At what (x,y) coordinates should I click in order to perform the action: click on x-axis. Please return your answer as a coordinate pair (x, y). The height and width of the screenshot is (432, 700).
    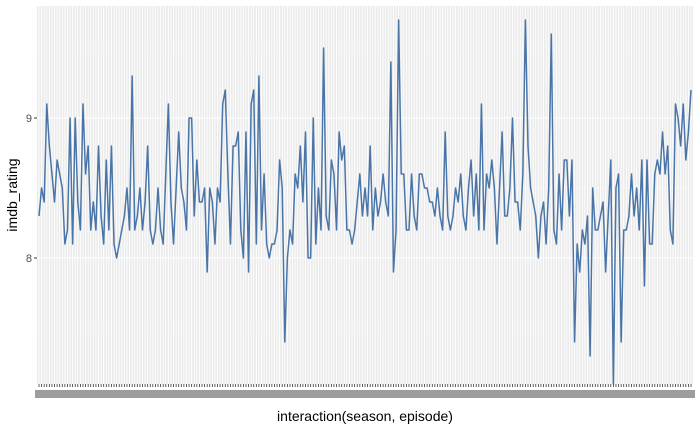
    Looking at the image, I should click on (365, 391).